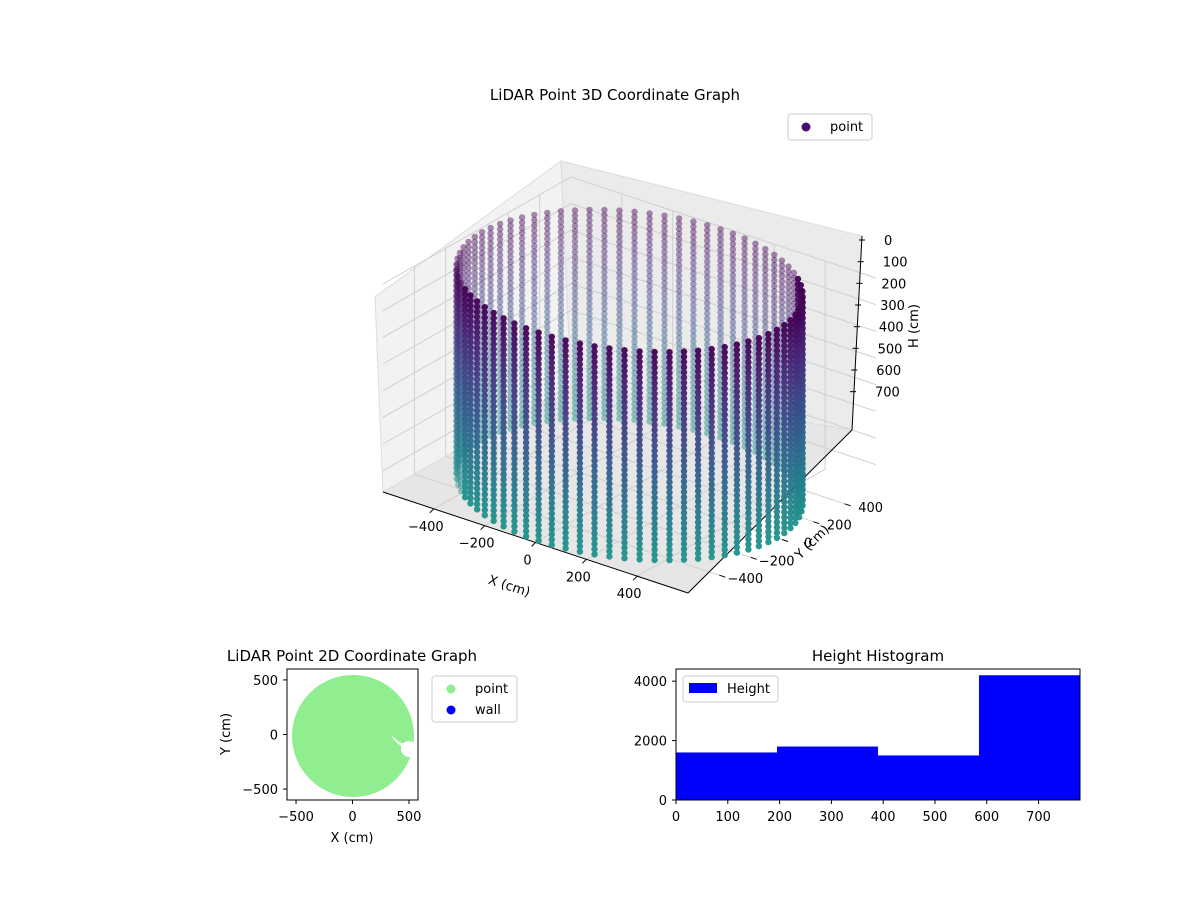 This screenshot has width=1200, height=900. Describe the element at coordinates (352, 656) in the screenshot. I see `chart2d-title: LiDAR Point 2D Coordinate Graph` at that location.